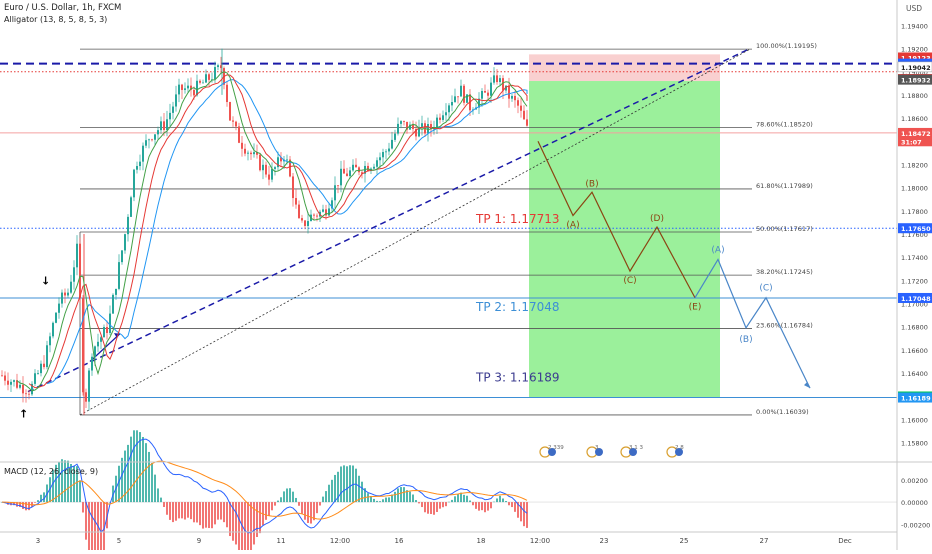  I want to click on alligator-indicator-label: Alligator (13, 8, 5, 8, 5, 3), so click(56, 19).